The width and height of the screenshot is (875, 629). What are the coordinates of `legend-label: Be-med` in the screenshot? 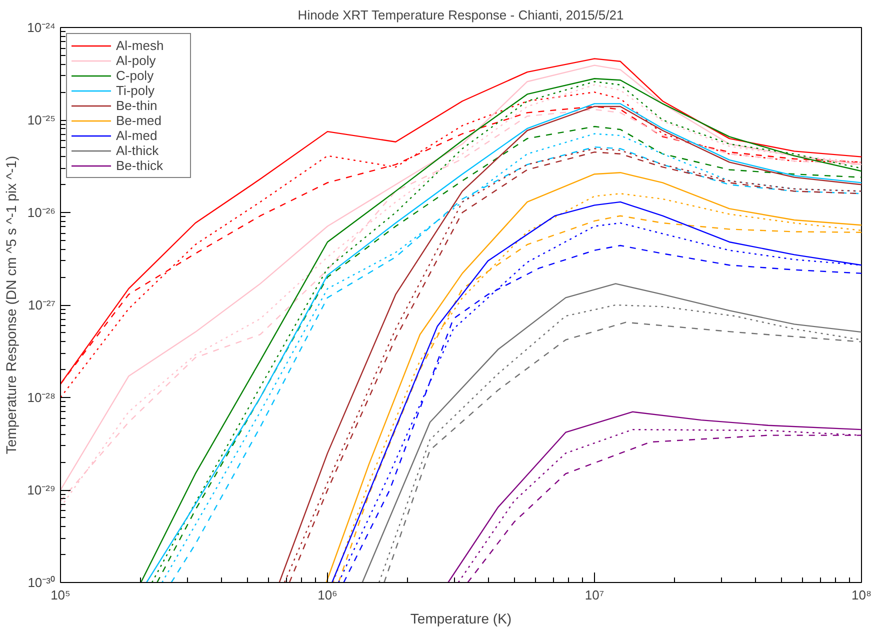 It's located at (139, 120).